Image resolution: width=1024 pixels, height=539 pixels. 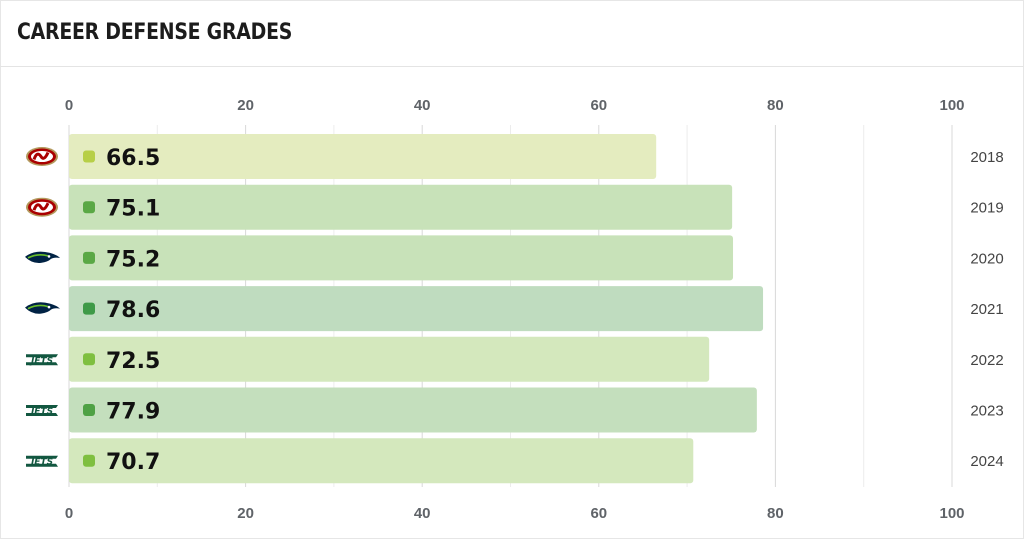 What do you see at coordinates (133, 158) in the screenshot?
I see `bar-value-label: 66.5` at bounding box center [133, 158].